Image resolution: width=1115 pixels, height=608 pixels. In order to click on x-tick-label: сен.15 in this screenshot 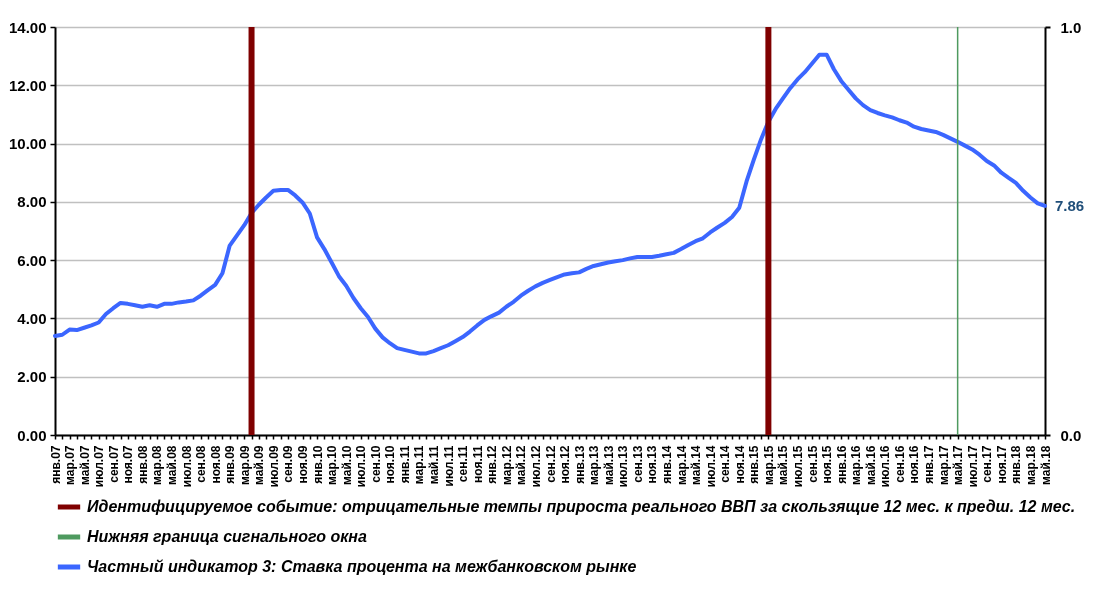, I will do `click(812, 464)`.